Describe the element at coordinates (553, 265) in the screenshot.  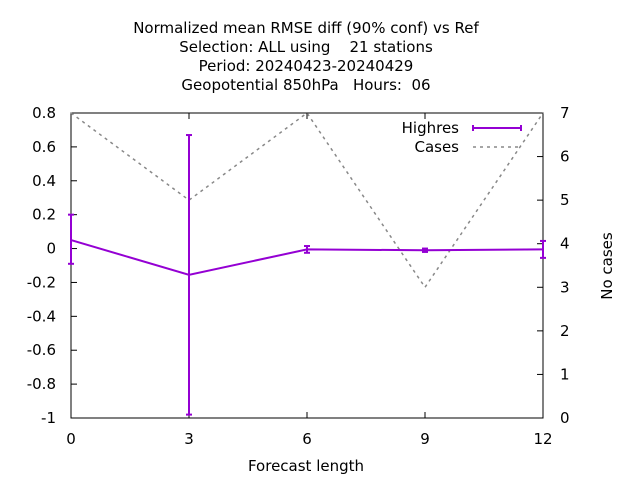
I see `y2-axis: 0 1 2 3 4 5 6 7` at that location.